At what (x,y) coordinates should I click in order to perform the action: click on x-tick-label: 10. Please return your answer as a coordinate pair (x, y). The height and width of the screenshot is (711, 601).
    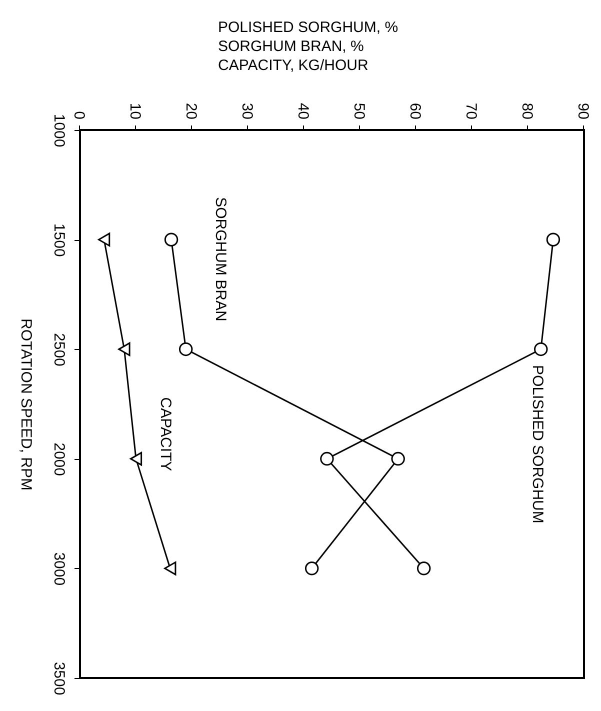
    Looking at the image, I should click on (135, 111).